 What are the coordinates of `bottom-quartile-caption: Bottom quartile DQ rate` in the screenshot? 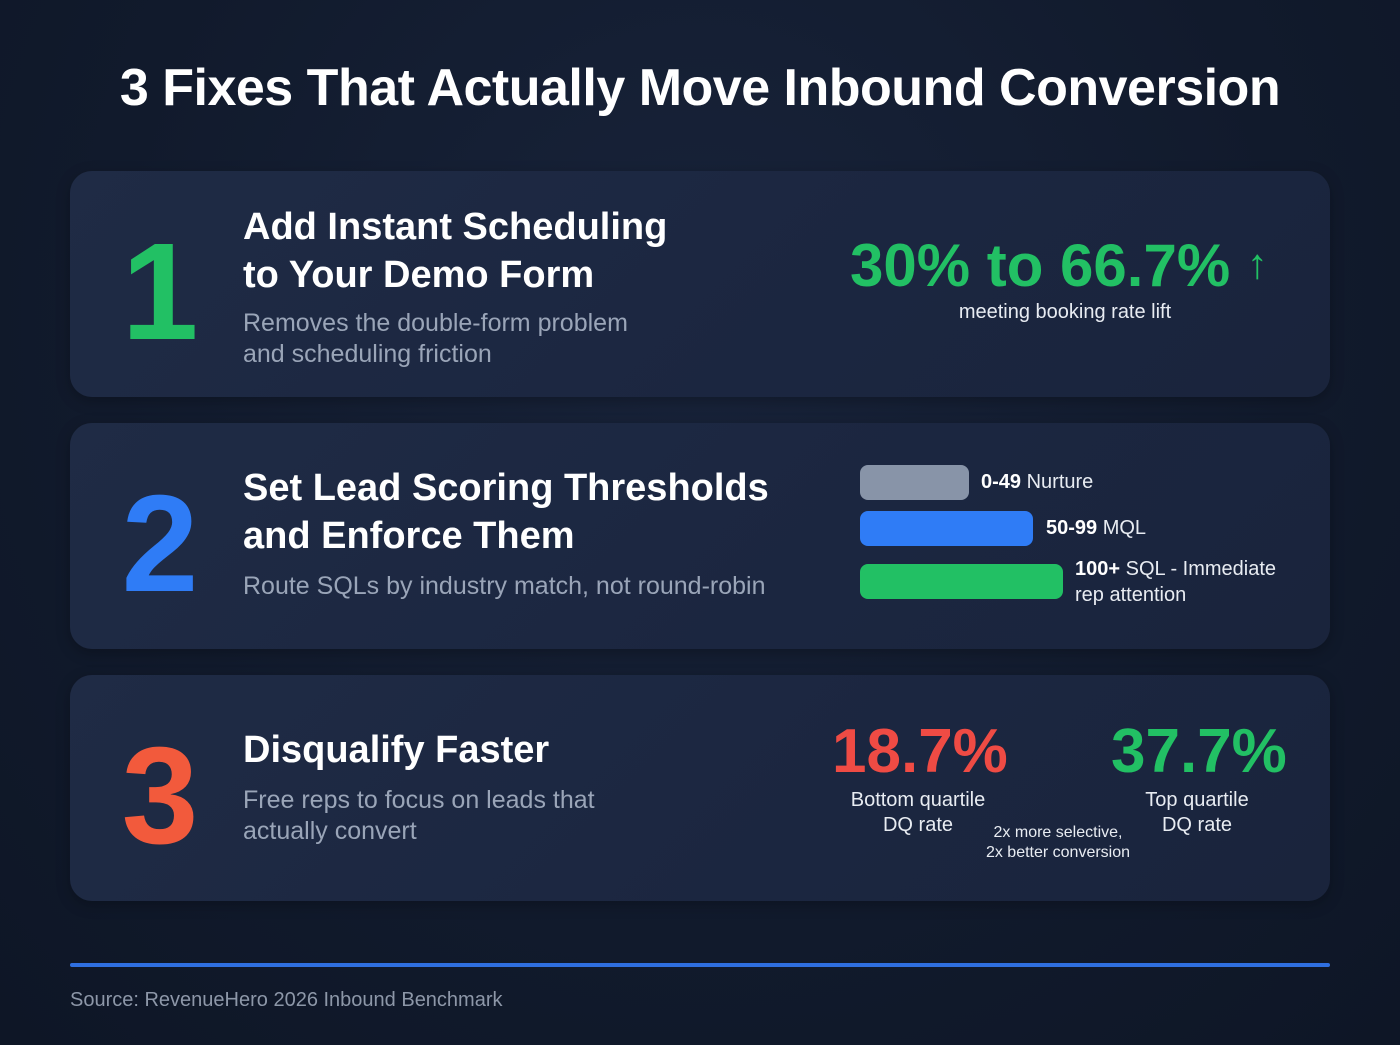 It's located at (918, 813).